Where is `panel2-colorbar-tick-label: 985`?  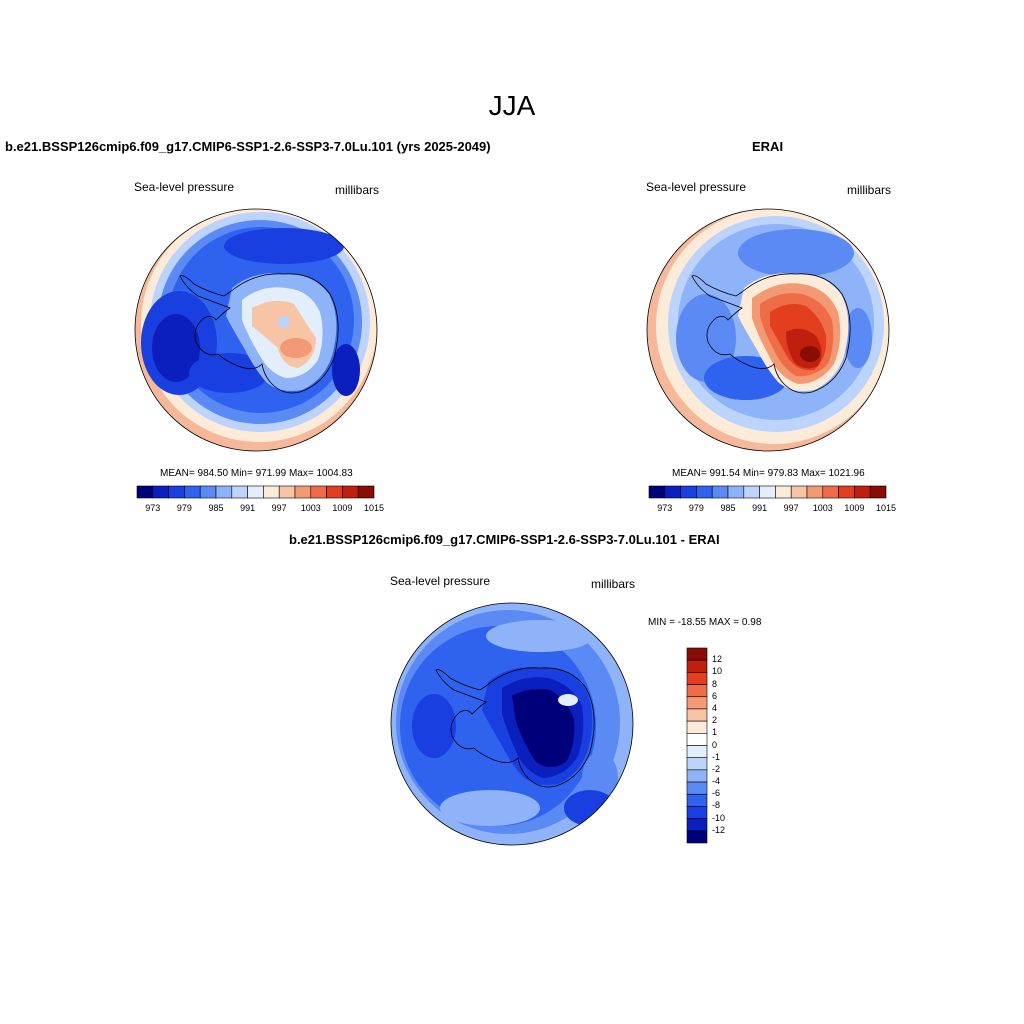
panel2-colorbar-tick-label: 985 is located at coordinates (728, 508).